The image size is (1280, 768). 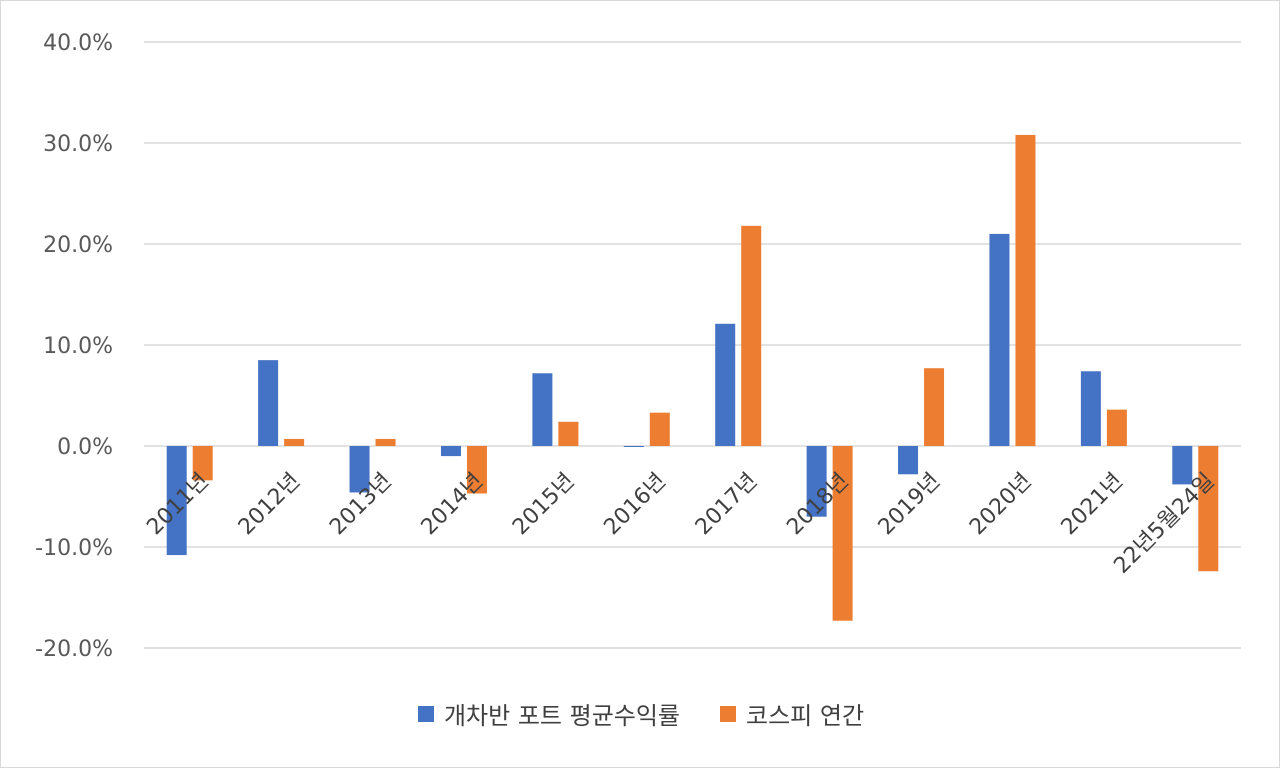 I want to click on y-tick-label: 10.0%, so click(x=78, y=346).